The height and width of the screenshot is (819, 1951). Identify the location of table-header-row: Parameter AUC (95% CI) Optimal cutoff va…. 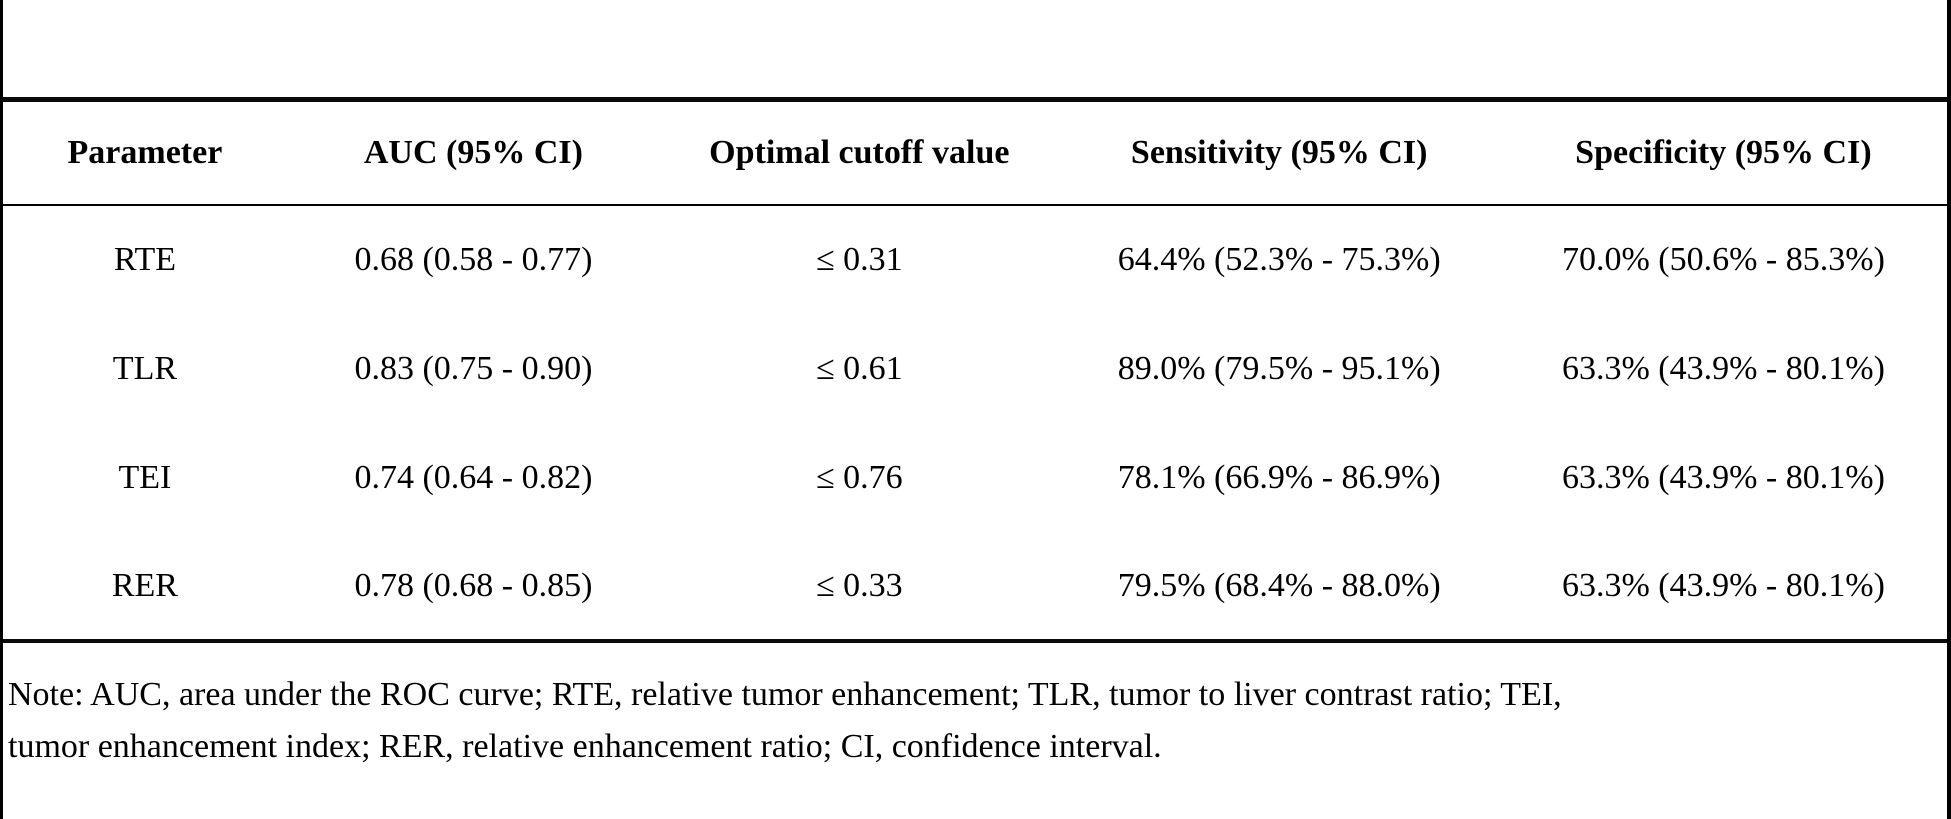
(975, 154).